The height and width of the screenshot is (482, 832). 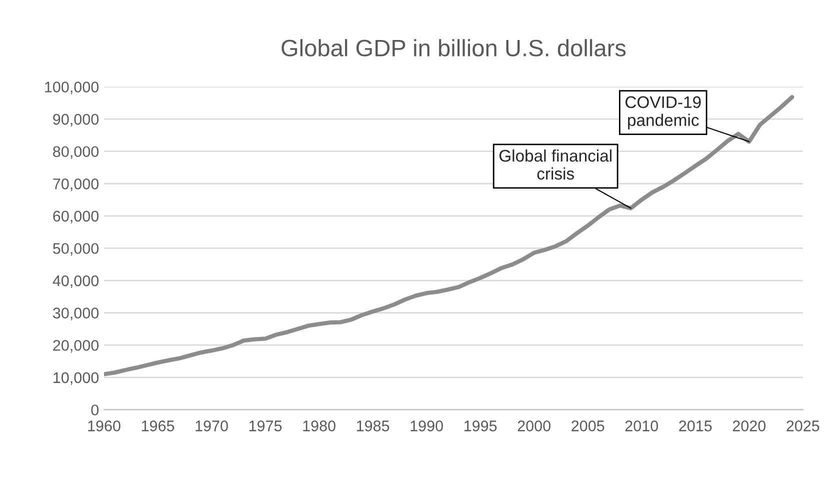 What do you see at coordinates (641, 426) in the screenshot?
I see `x-tick-label: 2010` at bounding box center [641, 426].